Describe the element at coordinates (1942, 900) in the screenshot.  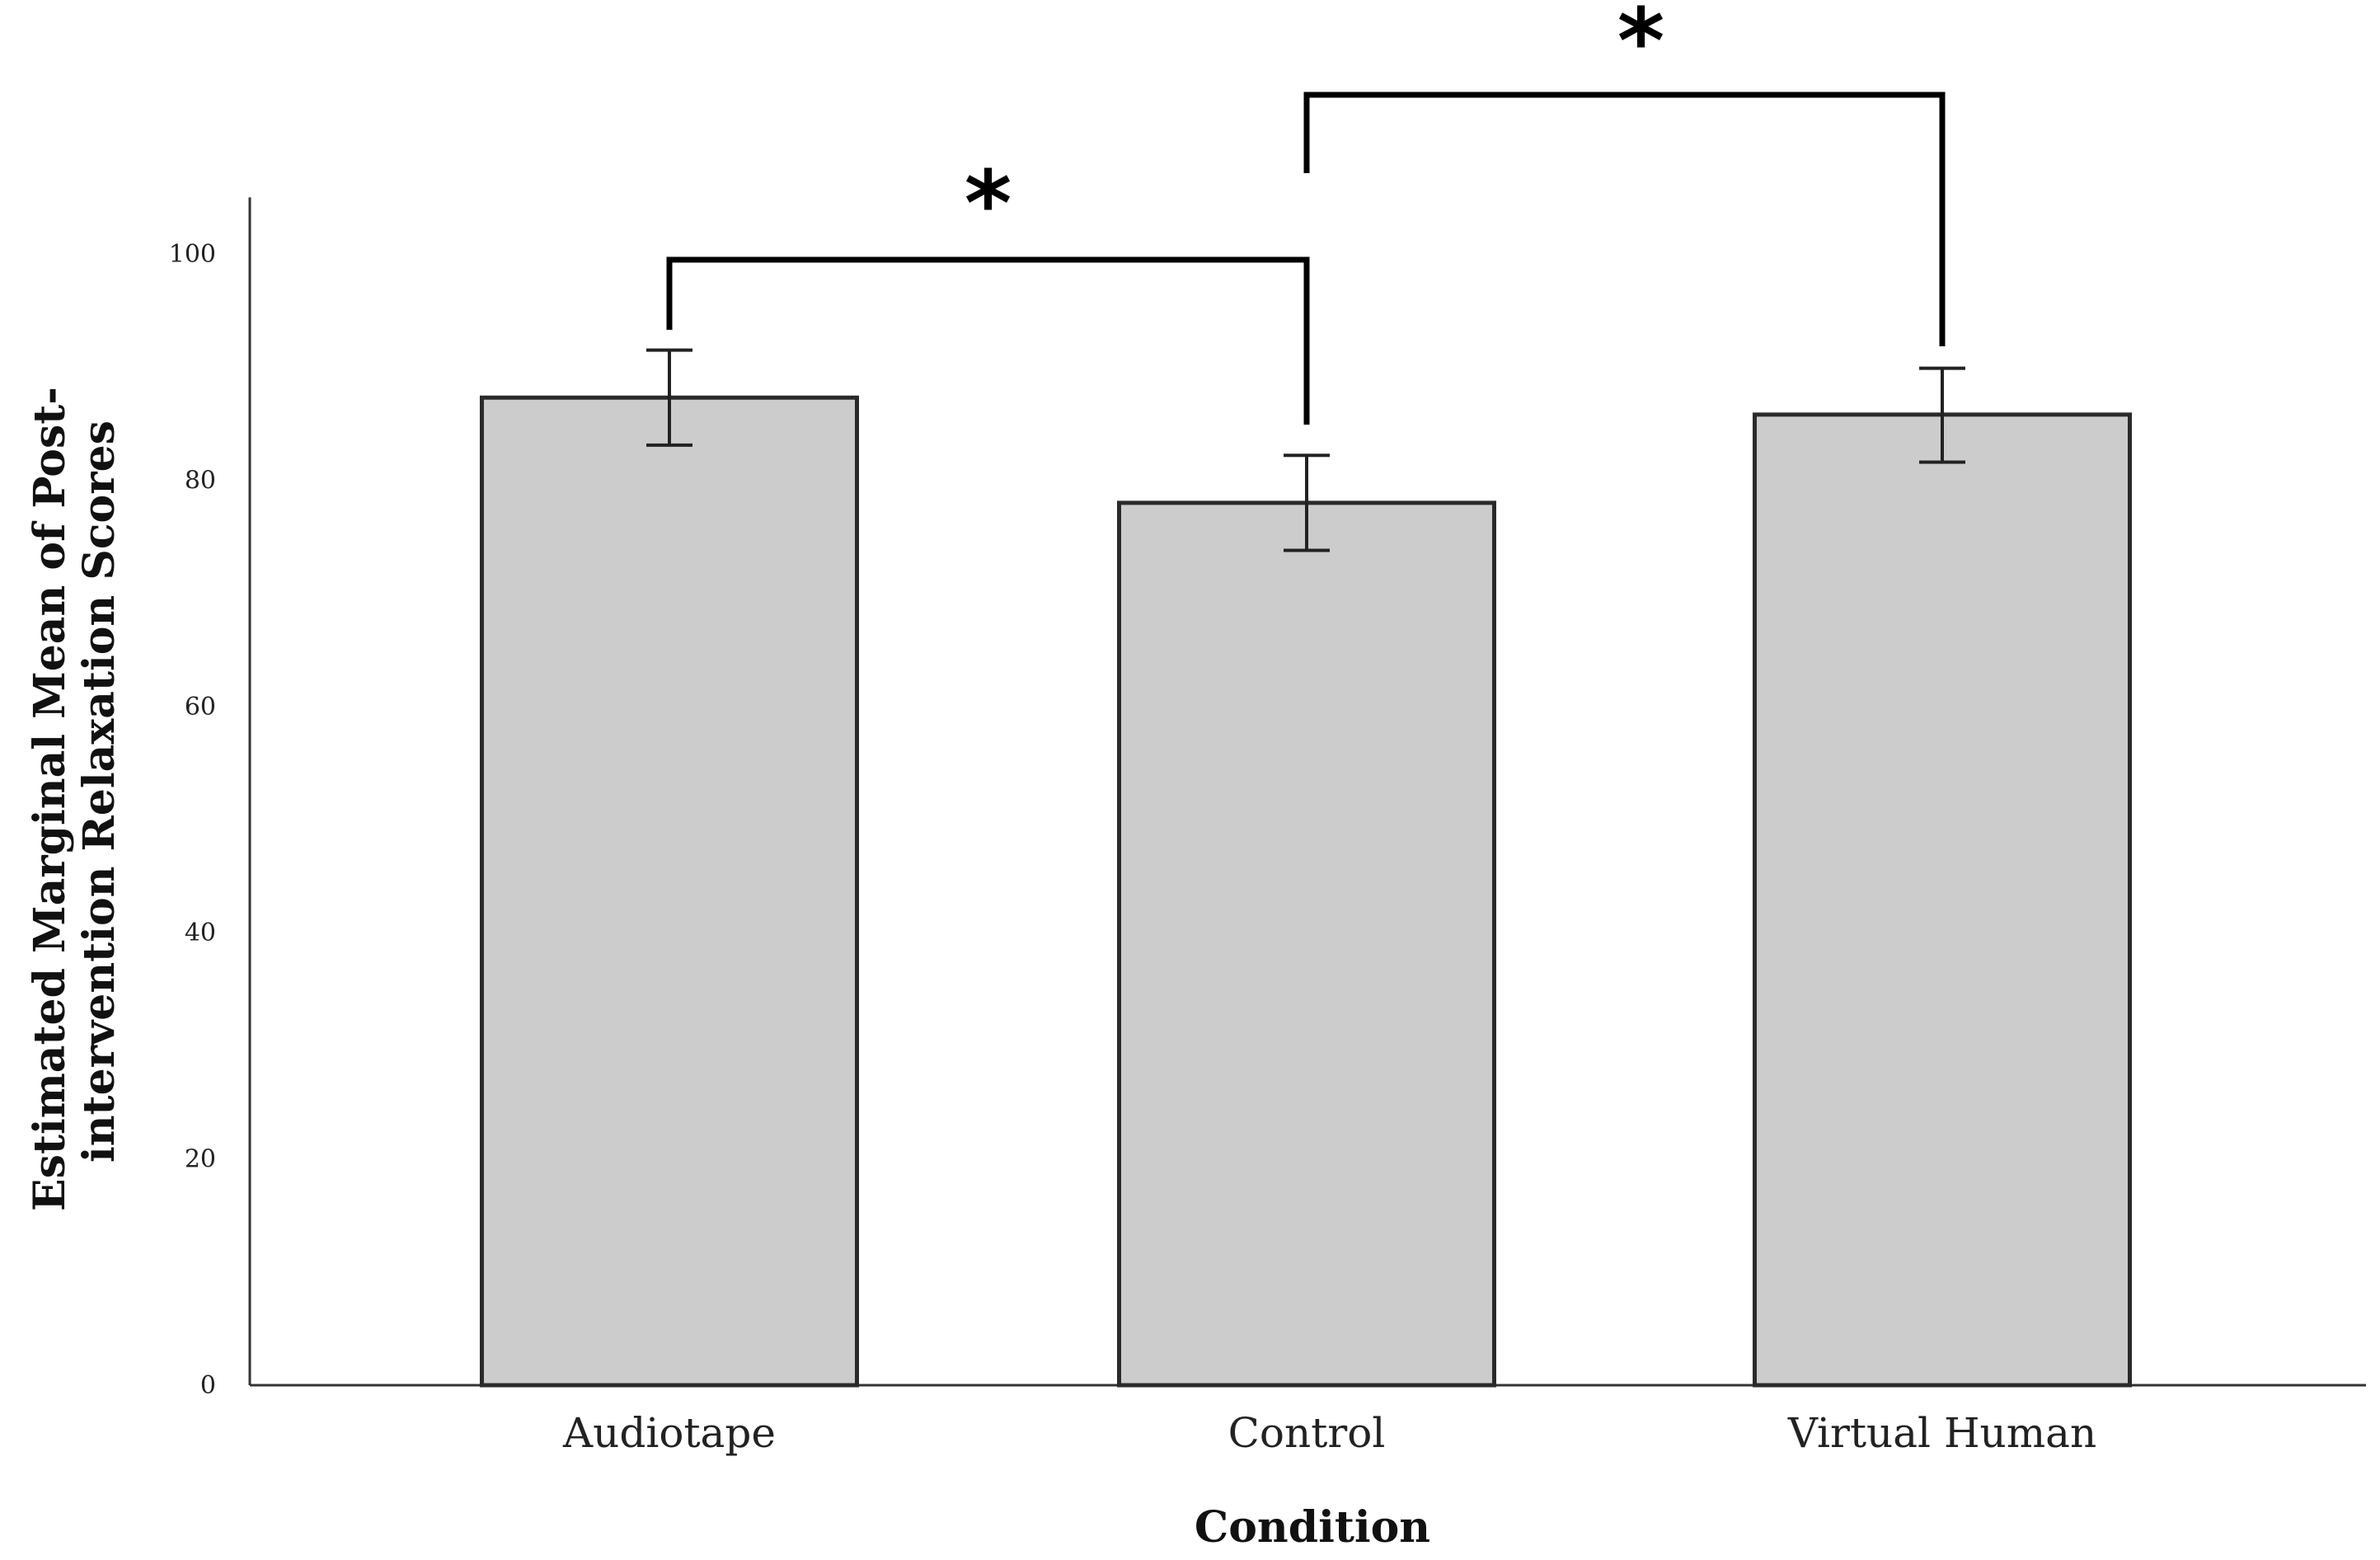
I see `bar-virtual-human` at that location.